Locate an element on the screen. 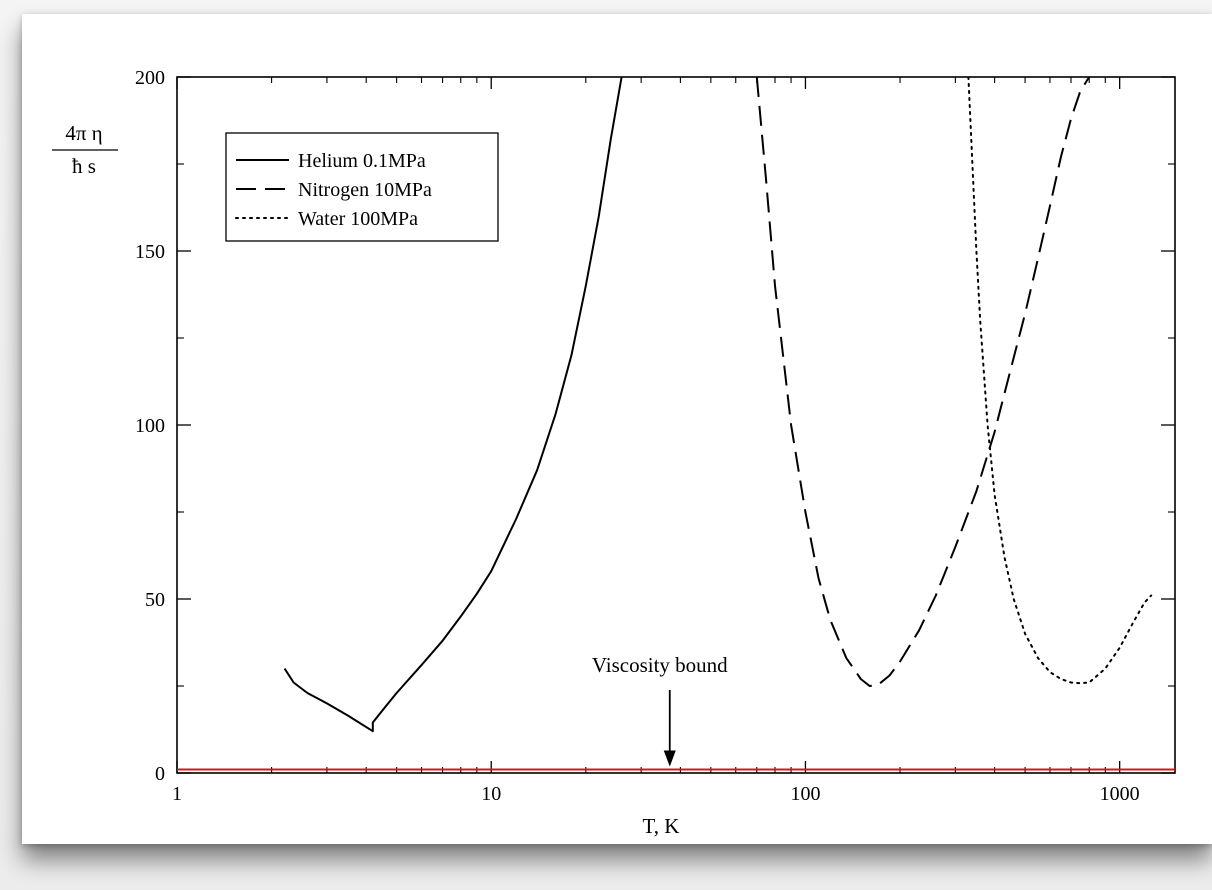 The height and width of the screenshot is (890, 1212). y-axis-label-denominator: ħ s is located at coordinates (84, 166).